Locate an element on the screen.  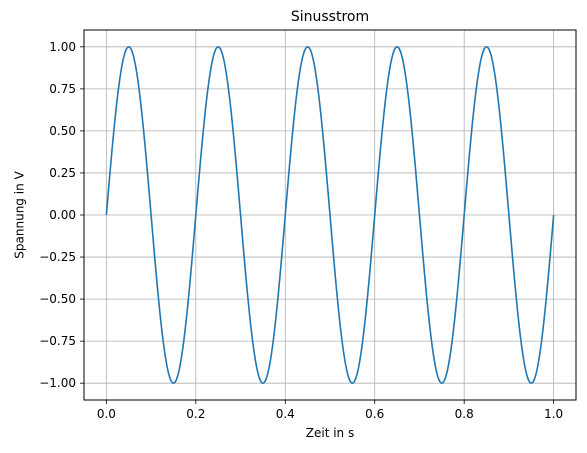
y-tick-label: 0.00 is located at coordinates (62, 215).